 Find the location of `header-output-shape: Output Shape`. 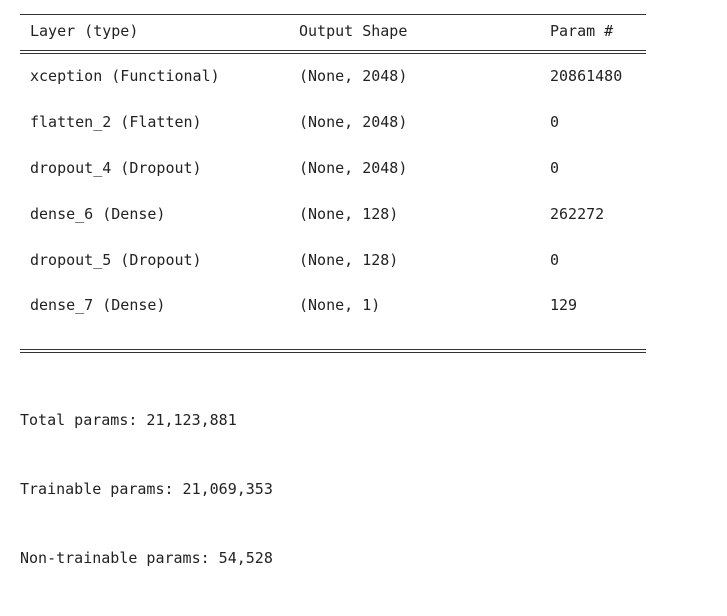

header-output-shape: Output Shape is located at coordinates (353, 31).